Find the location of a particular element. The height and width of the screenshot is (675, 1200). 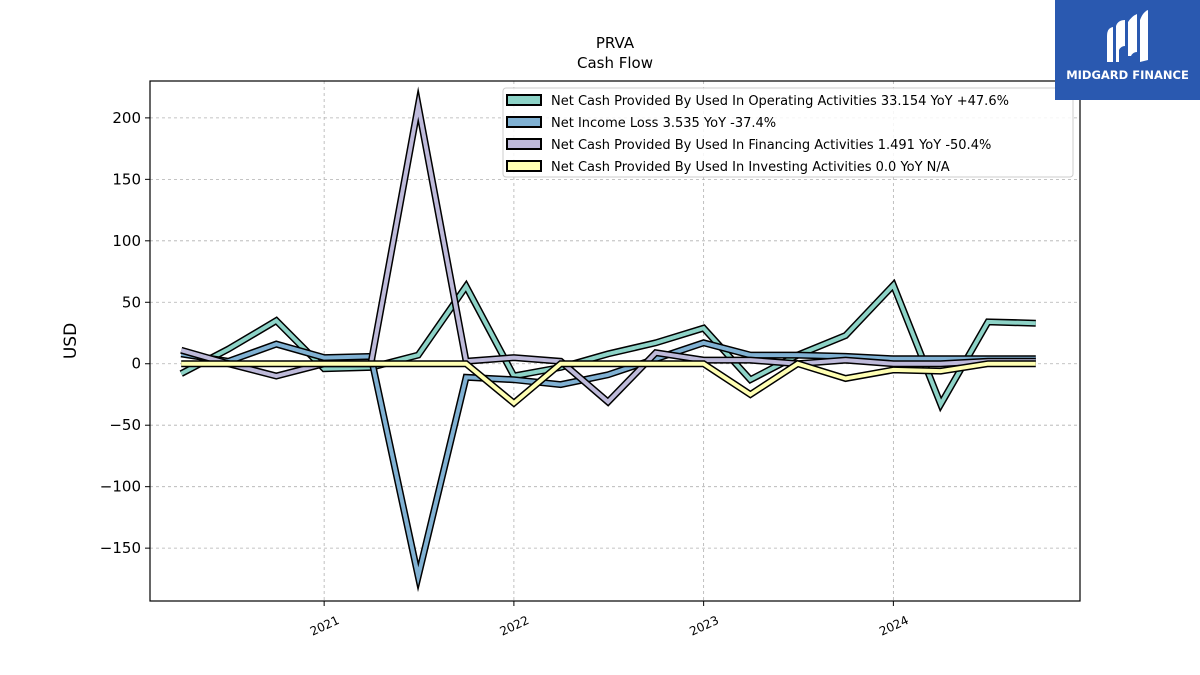

brand-mark-icon is located at coordinates (1127, 36).